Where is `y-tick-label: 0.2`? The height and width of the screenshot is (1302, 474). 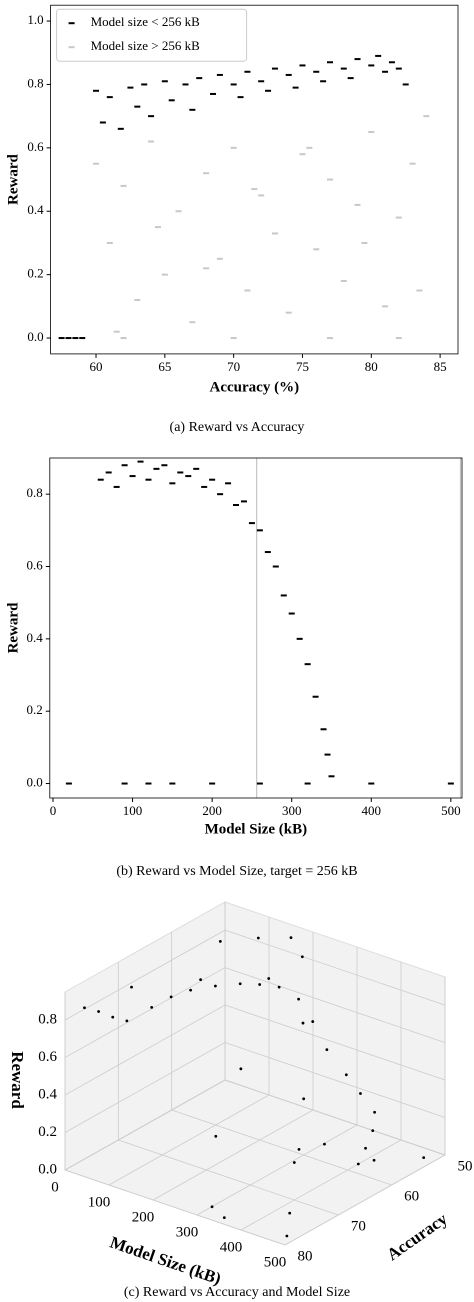
y-tick-label: 0.2 is located at coordinates (35, 273).